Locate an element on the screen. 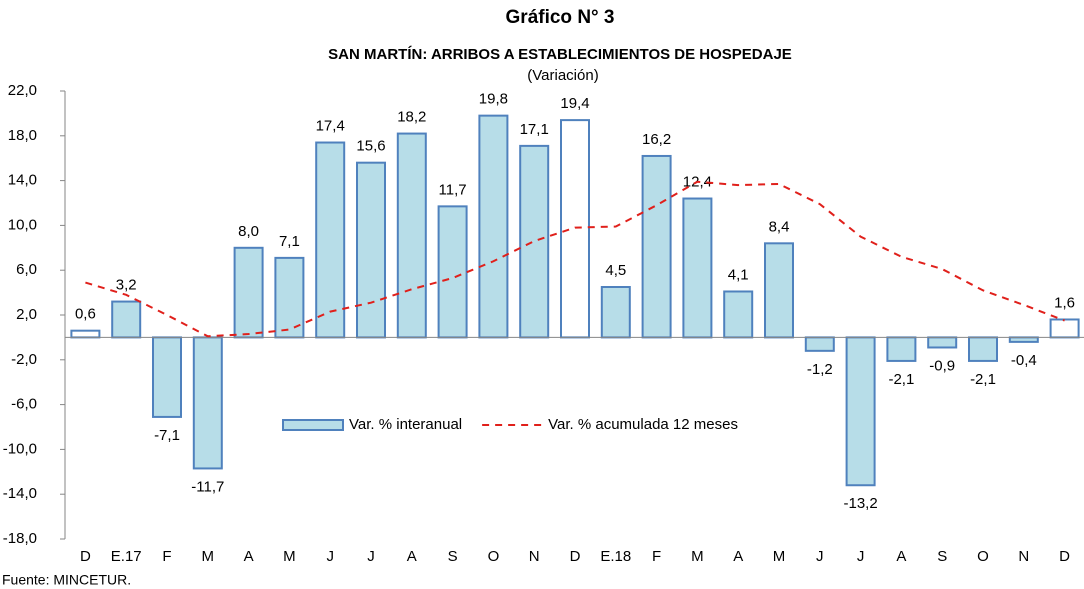 This screenshot has height=589, width=1084. data-label: 17,4 is located at coordinates (330, 125).